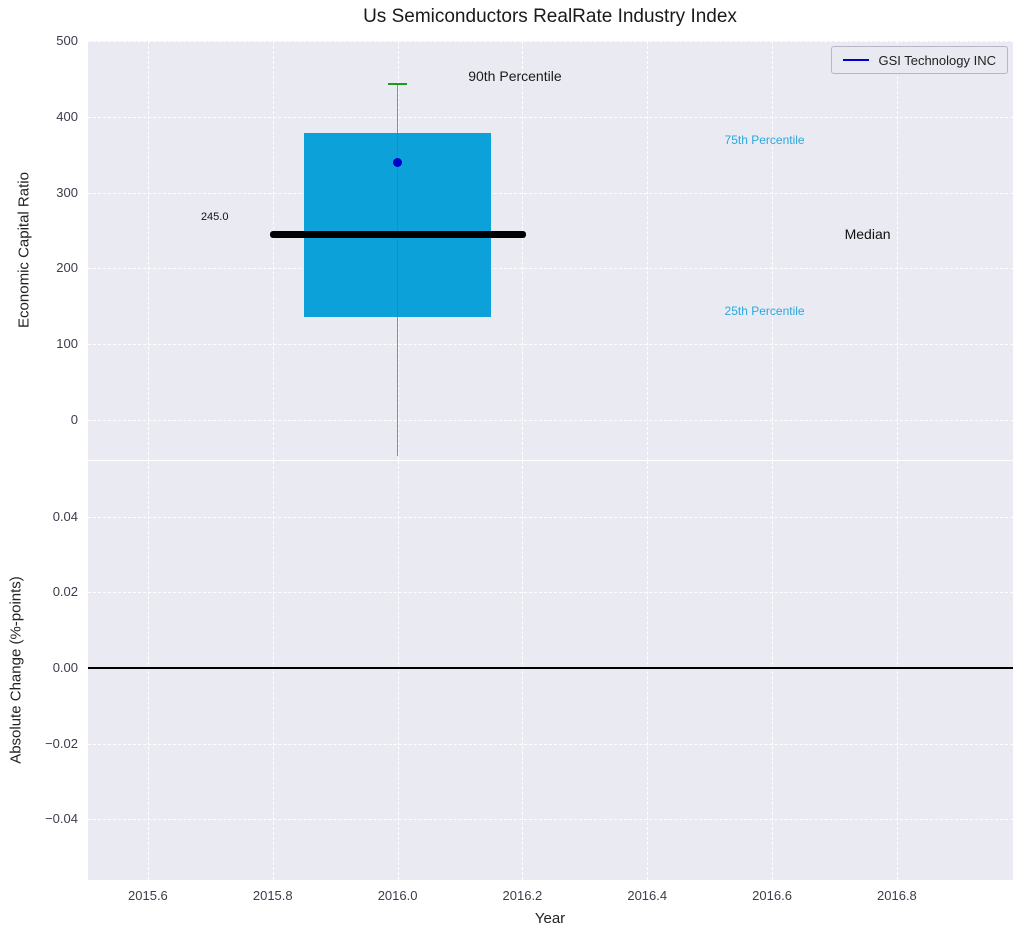 This screenshot has height=940, width=1025. I want to click on y-tick-label: −0.04, so click(61, 819).